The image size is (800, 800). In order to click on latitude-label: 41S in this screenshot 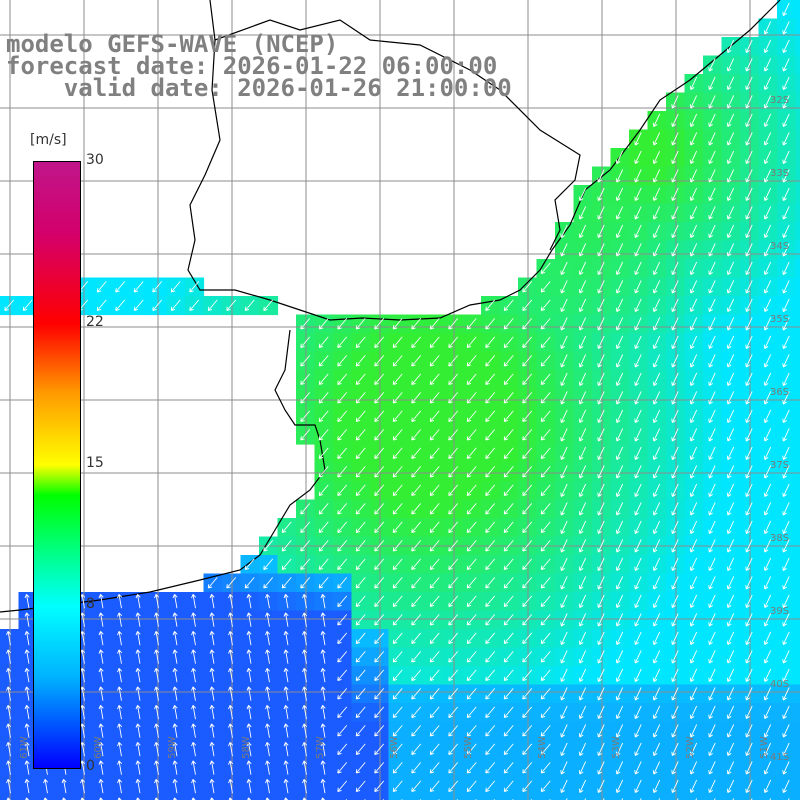, I will do `click(780, 757)`.